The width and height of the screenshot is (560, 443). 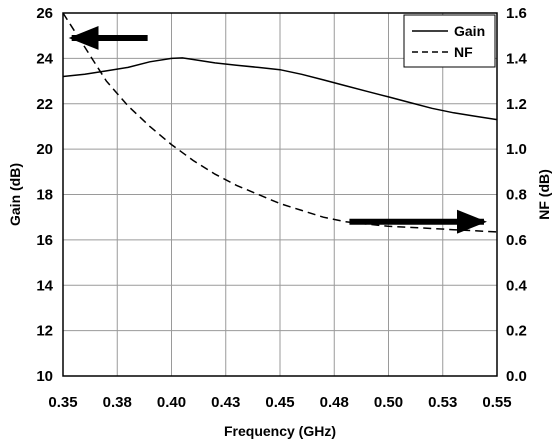 What do you see at coordinates (516, 149) in the screenshot?
I see `y-right-tick-label: 1.0` at bounding box center [516, 149].